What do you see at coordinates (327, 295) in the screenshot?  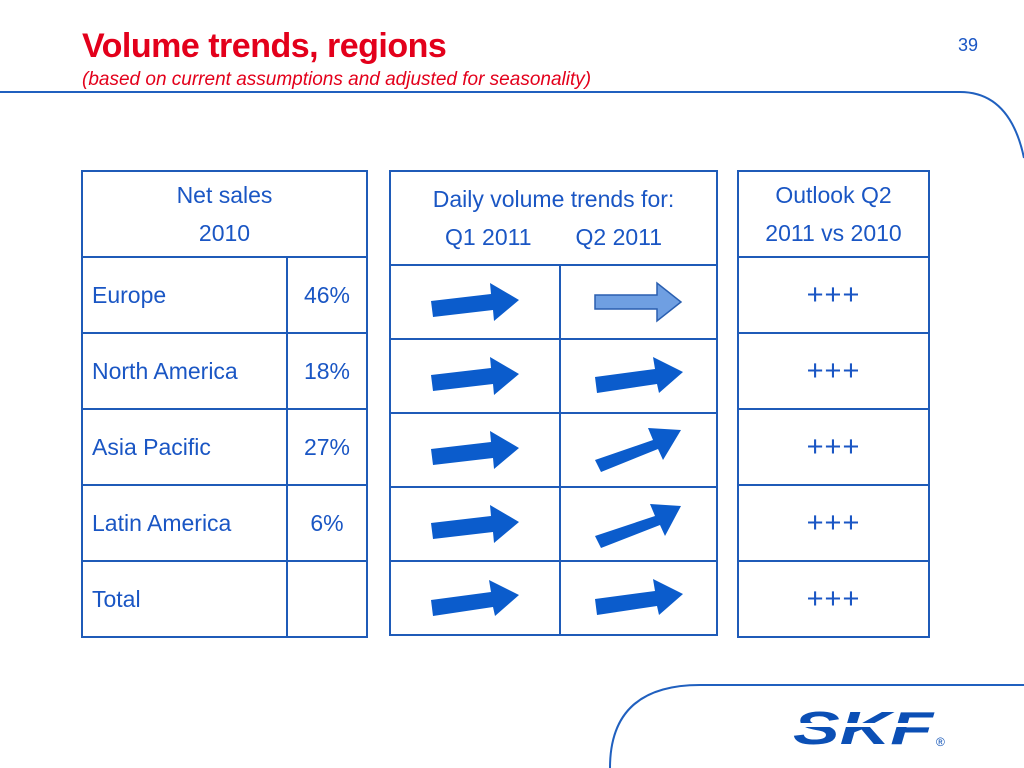 I see `region-share: 46%` at bounding box center [327, 295].